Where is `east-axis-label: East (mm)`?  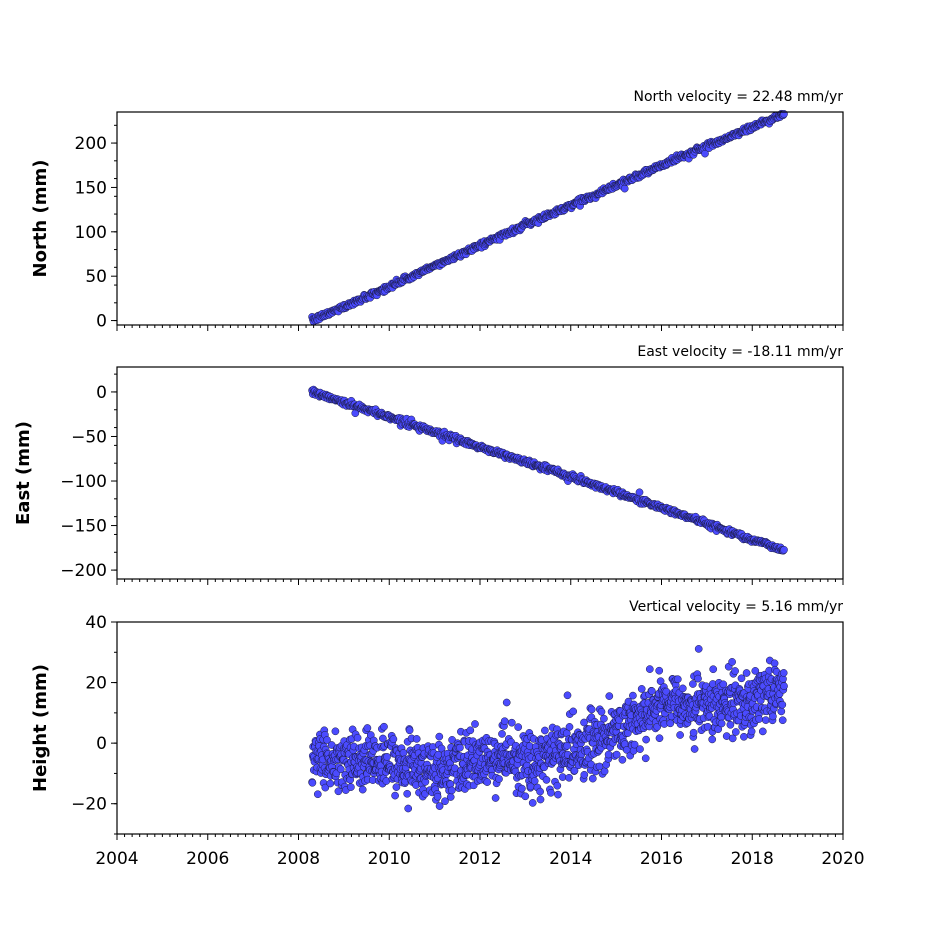 east-axis-label: East (mm) is located at coordinates (23, 473).